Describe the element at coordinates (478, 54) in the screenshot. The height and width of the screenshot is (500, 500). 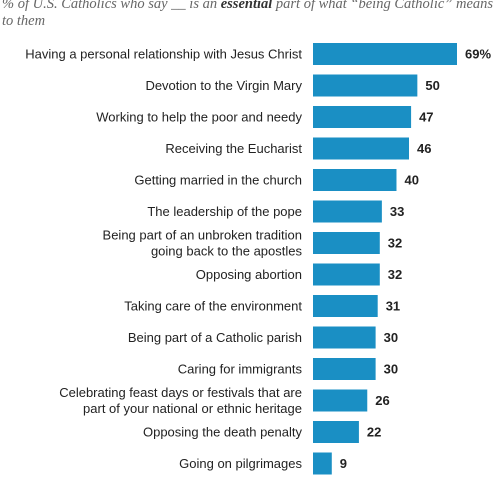
I see `value-label-0: 69%` at that location.